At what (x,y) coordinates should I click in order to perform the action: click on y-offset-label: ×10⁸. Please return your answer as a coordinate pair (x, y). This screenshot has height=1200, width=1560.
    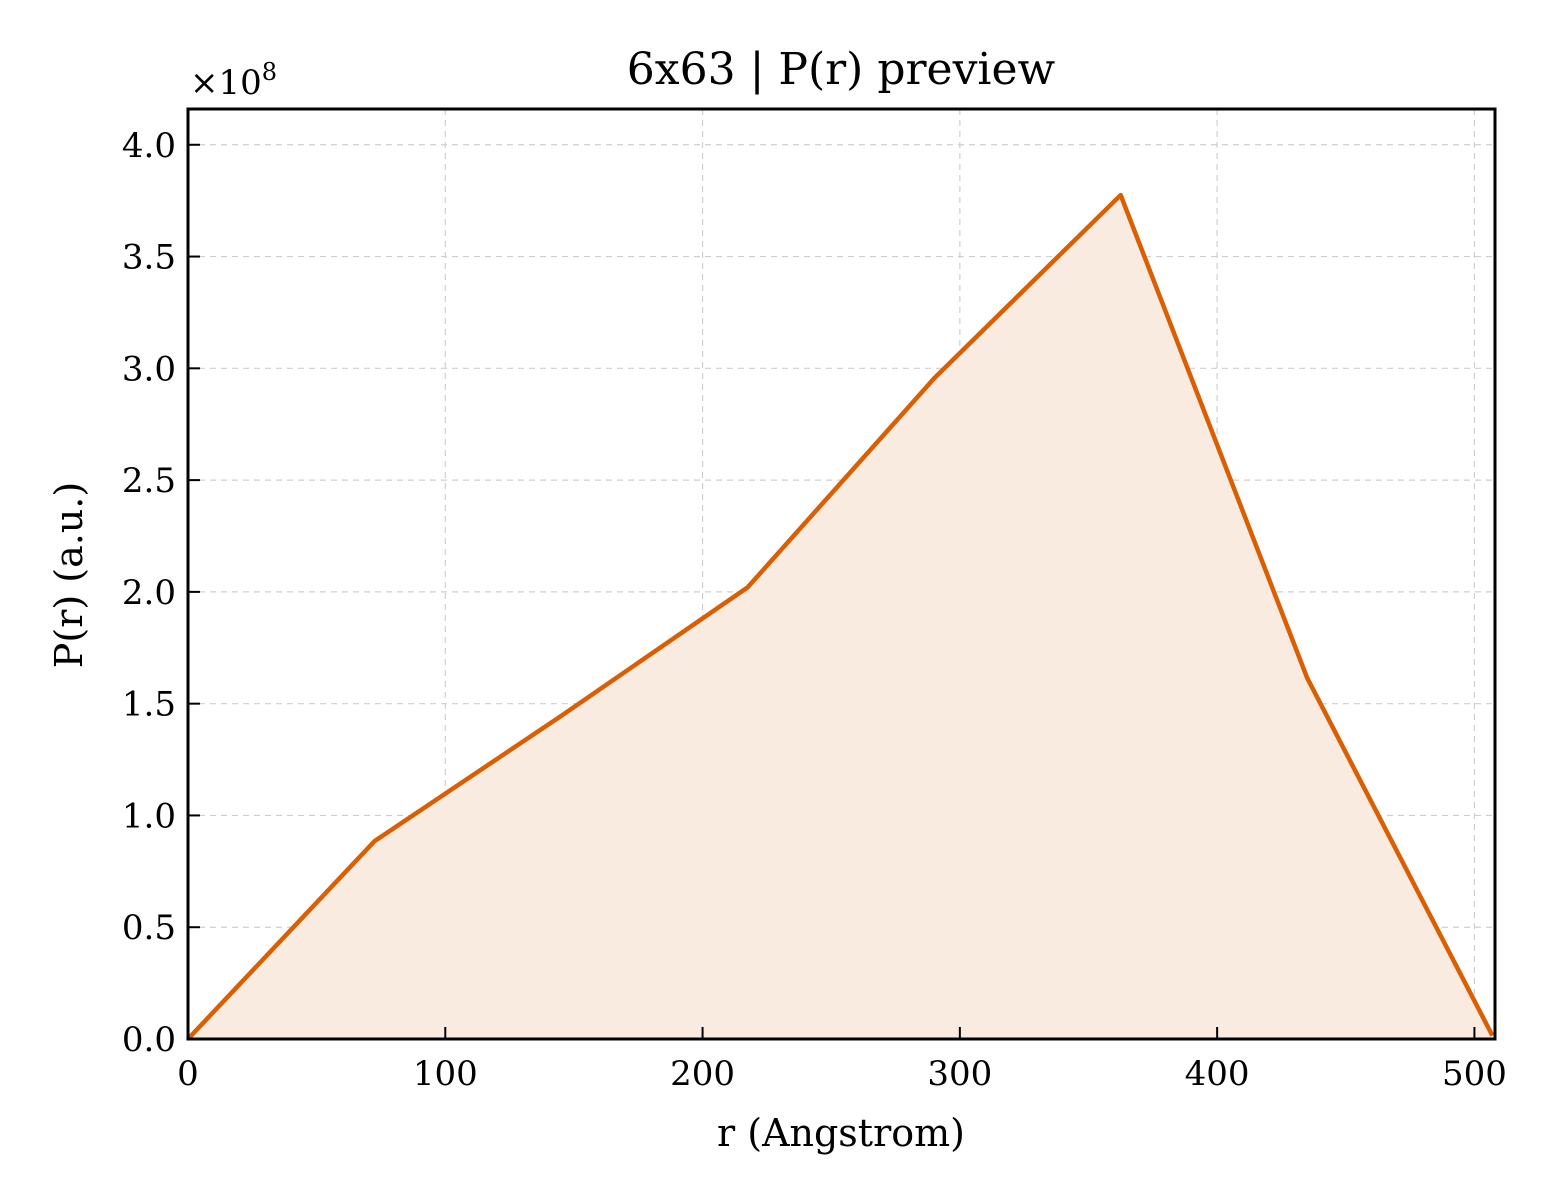
    Looking at the image, I should click on (233, 80).